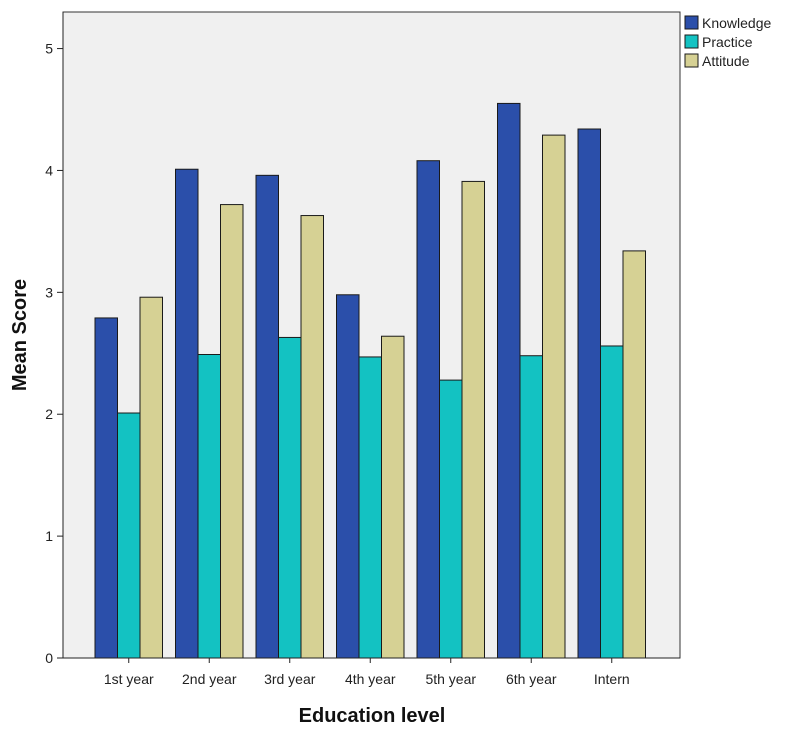 This screenshot has width=790, height=730. I want to click on x-tick-label: 4th year, so click(370, 679).